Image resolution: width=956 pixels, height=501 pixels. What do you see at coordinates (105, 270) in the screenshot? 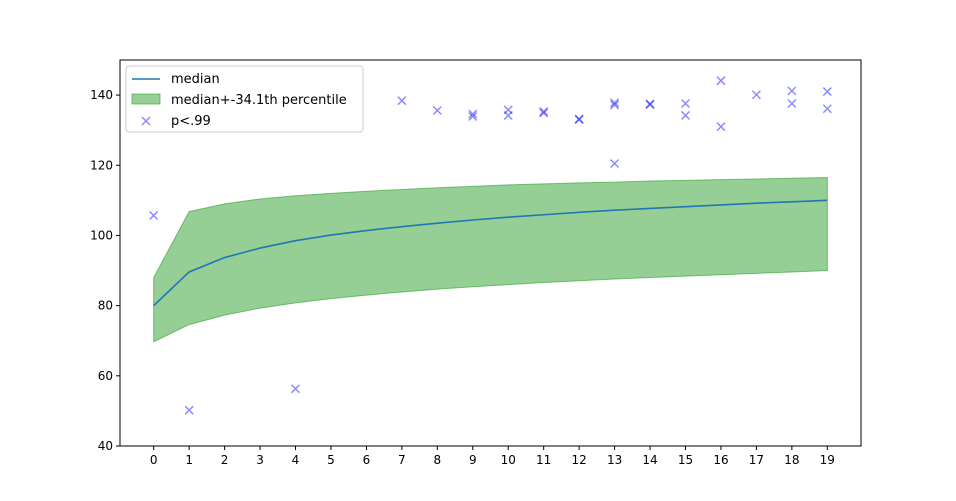
I see `y-axis: 40 60 80 100 120 140` at bounding box center [105, 270].